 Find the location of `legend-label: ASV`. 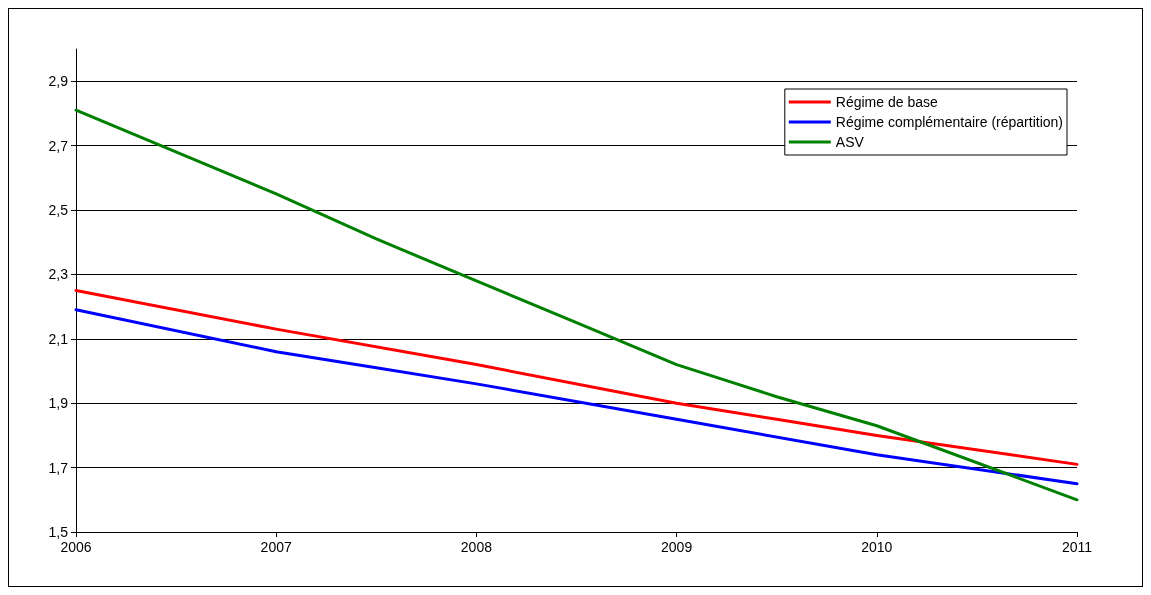

legend-label: ASV is located at coordinates (850, 142).